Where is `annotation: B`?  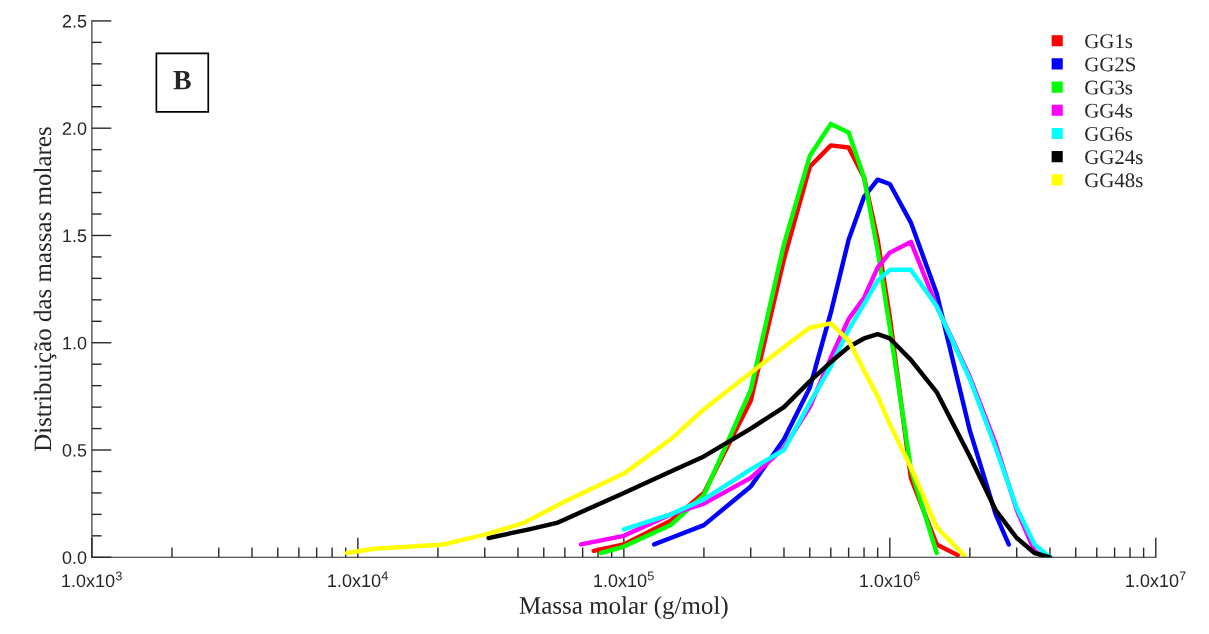 annotation: B is located at coordinates (182, 80).